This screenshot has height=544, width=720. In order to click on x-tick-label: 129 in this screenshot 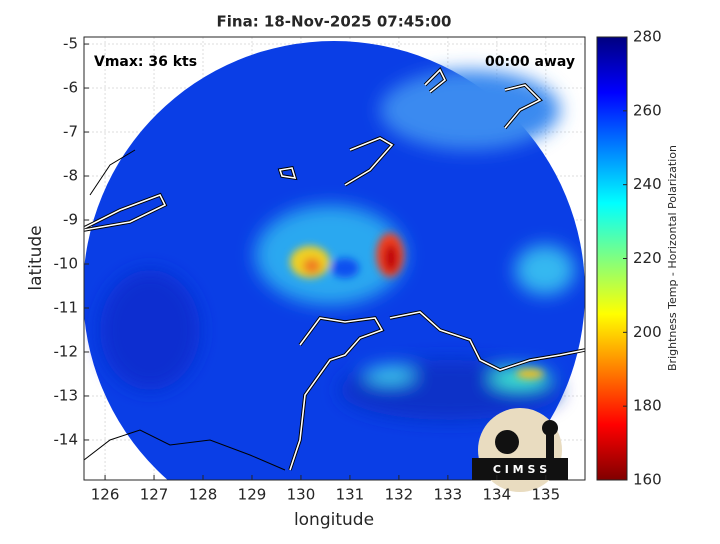, I will do `click(252, 495)`.